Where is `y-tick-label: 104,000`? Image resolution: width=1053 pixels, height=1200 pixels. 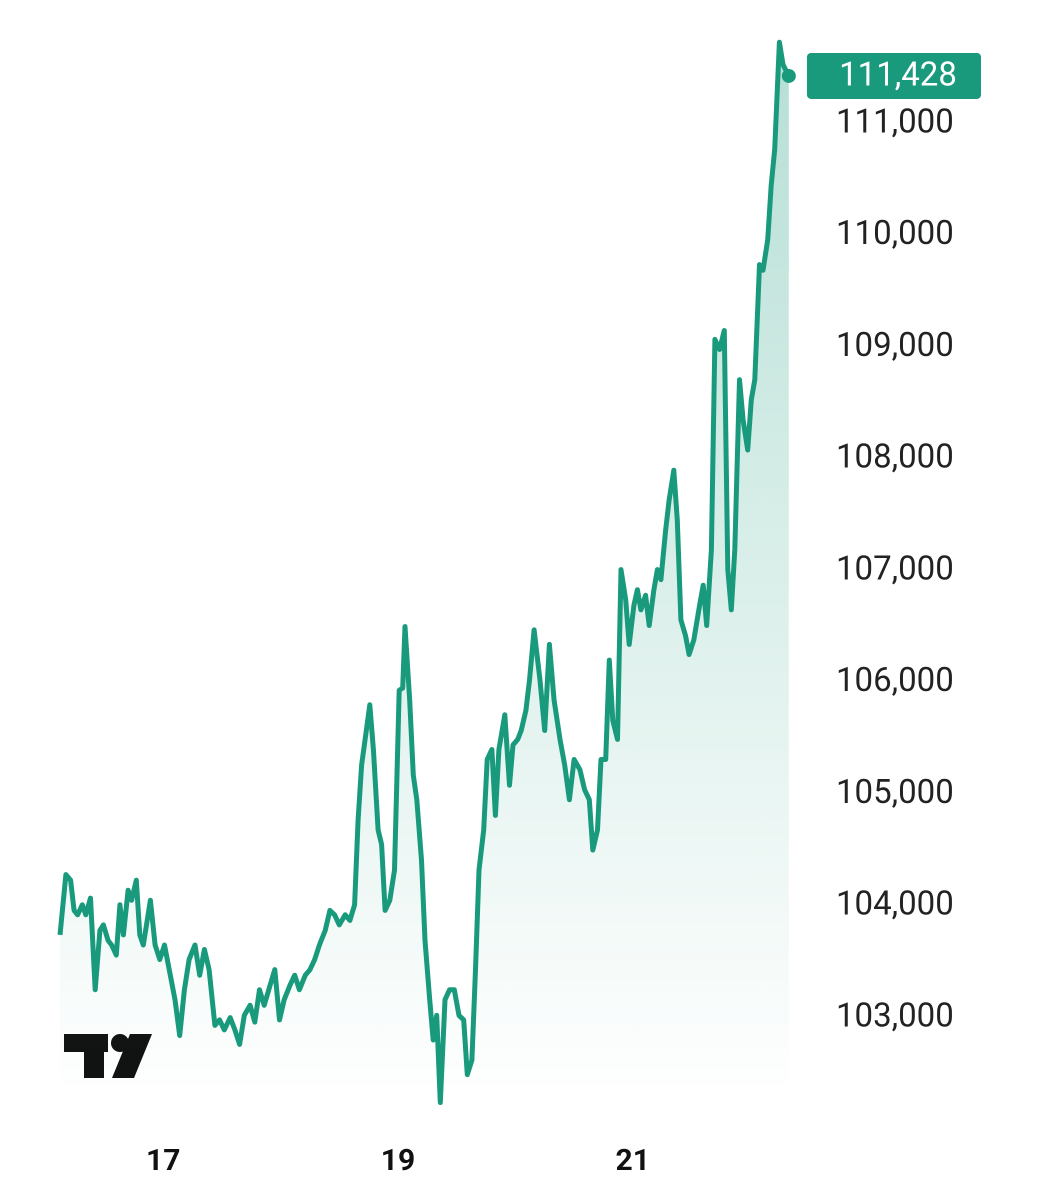 y-tick-label: 104,000 is located at coordinates (895, 904).